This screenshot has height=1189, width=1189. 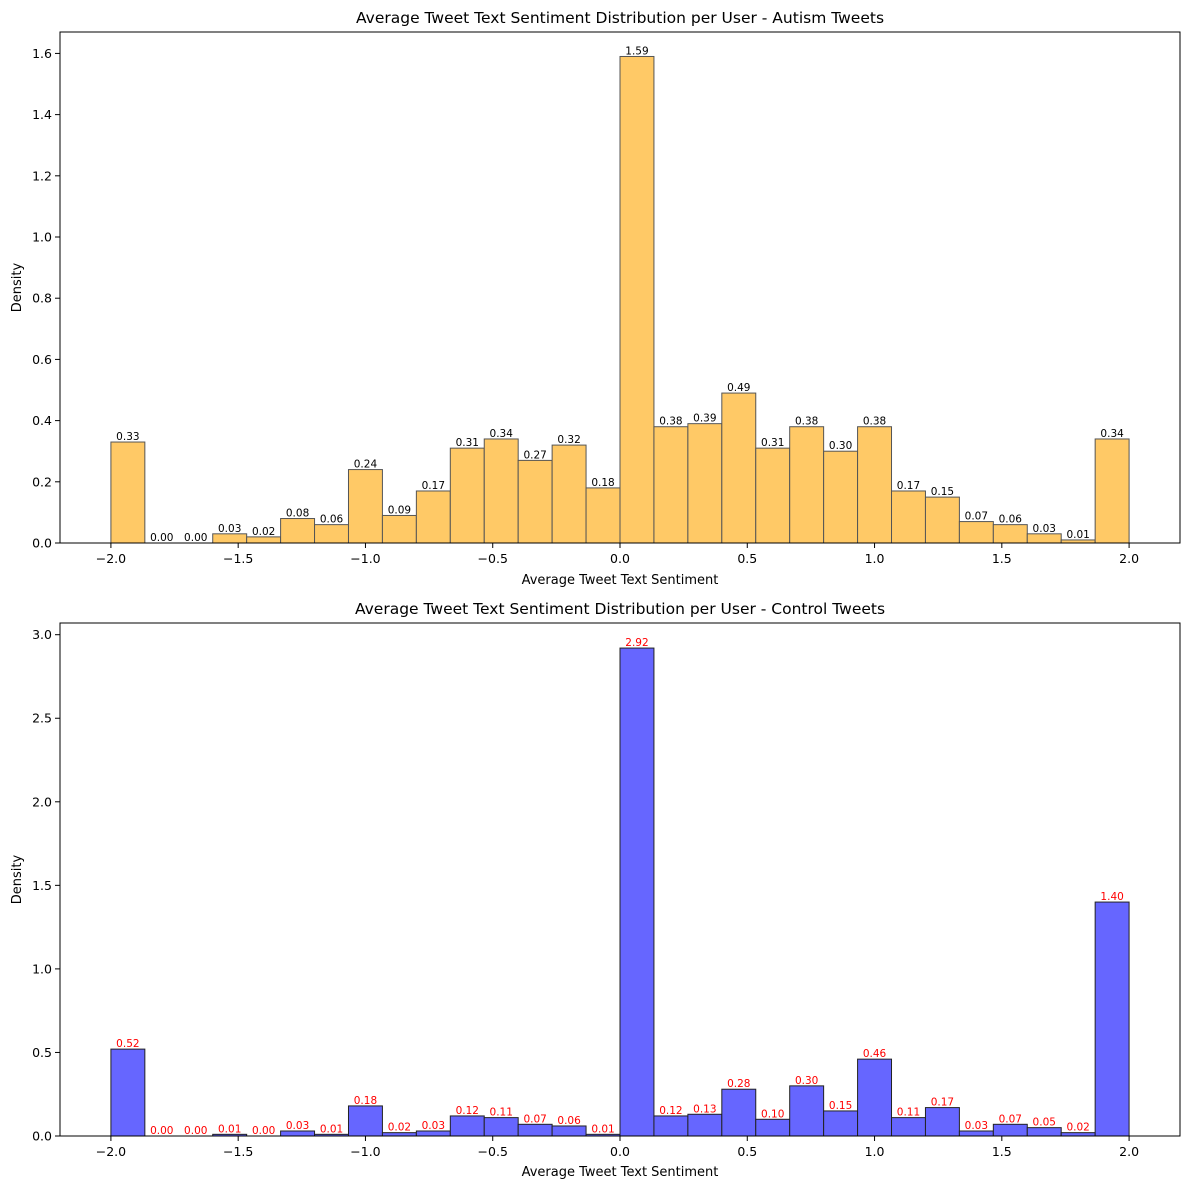 What do you see at coordinates (46, 885) in the screenshot?
I see `y-axis-ticks: 0.0 0.5 1.0 1.5 2.0 2.5 3.0` at bounding box center [46, 885].